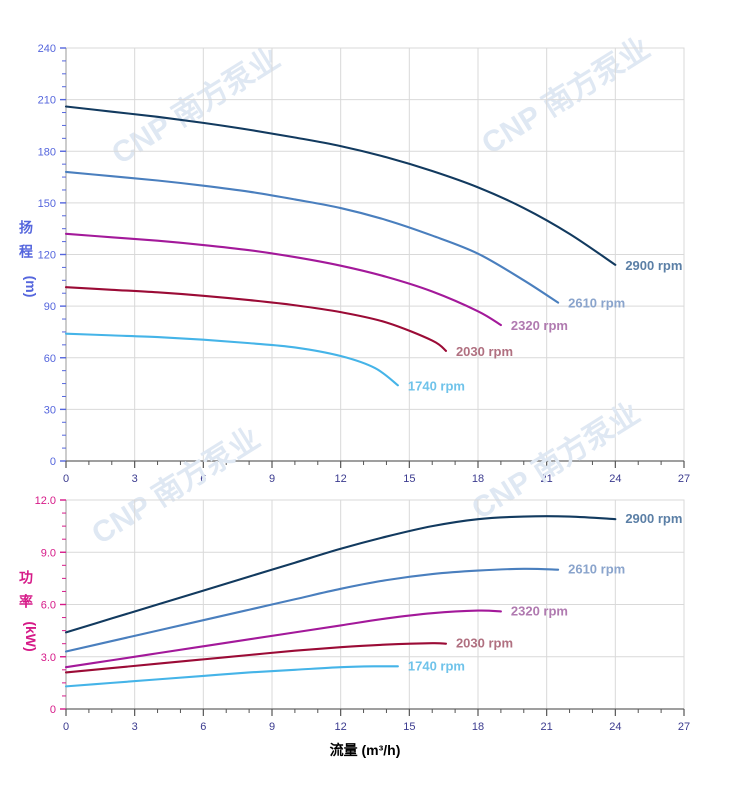 This screenshot has width=752, height=797. What do you see at coordinates (26, 602) in the screenshot?
I see `y-axis-title: 率` at bounding box center [26, 602].